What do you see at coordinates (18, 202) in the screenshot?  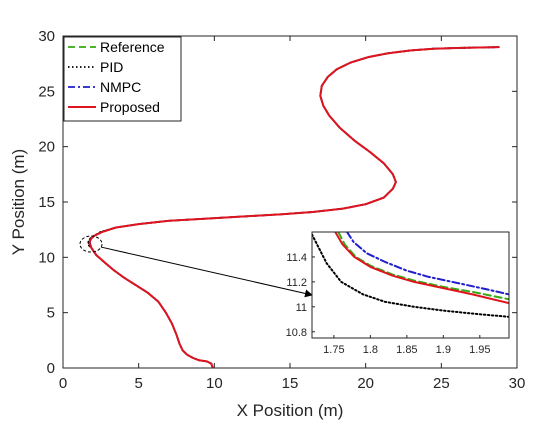 I see `y-axis-label: Y Position (m)` at bounding box center [18, 202].